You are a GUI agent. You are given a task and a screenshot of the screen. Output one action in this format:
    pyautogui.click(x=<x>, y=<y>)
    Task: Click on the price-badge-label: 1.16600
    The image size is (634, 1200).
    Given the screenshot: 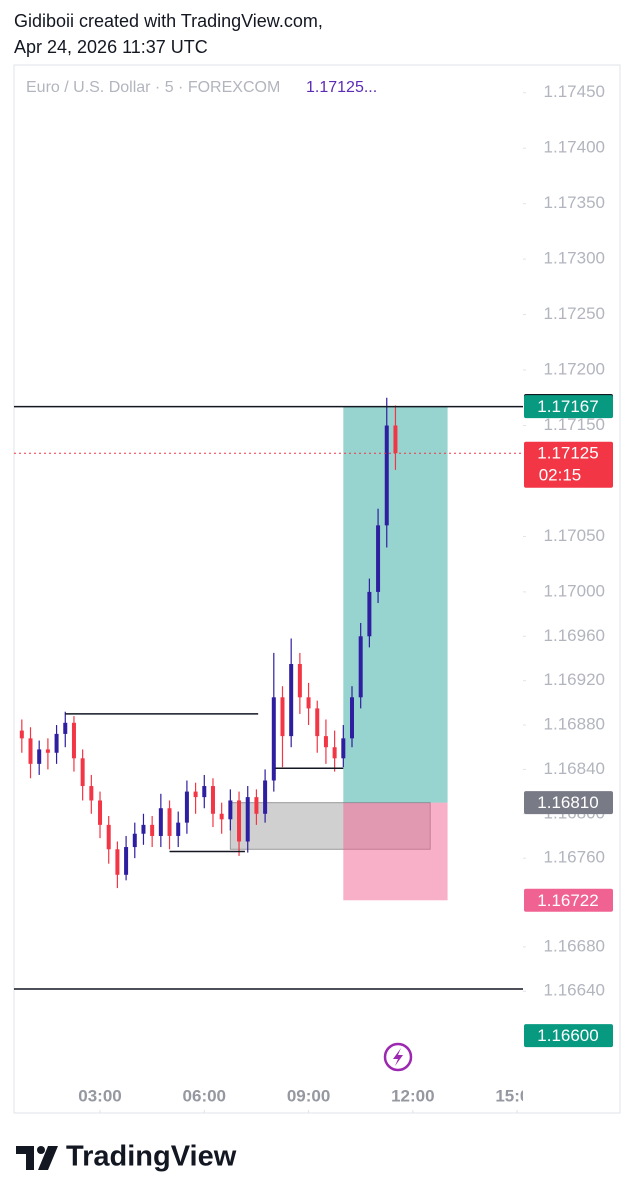 What is the action you would take?
    pyautogui.click(x=567, y=1035)
    